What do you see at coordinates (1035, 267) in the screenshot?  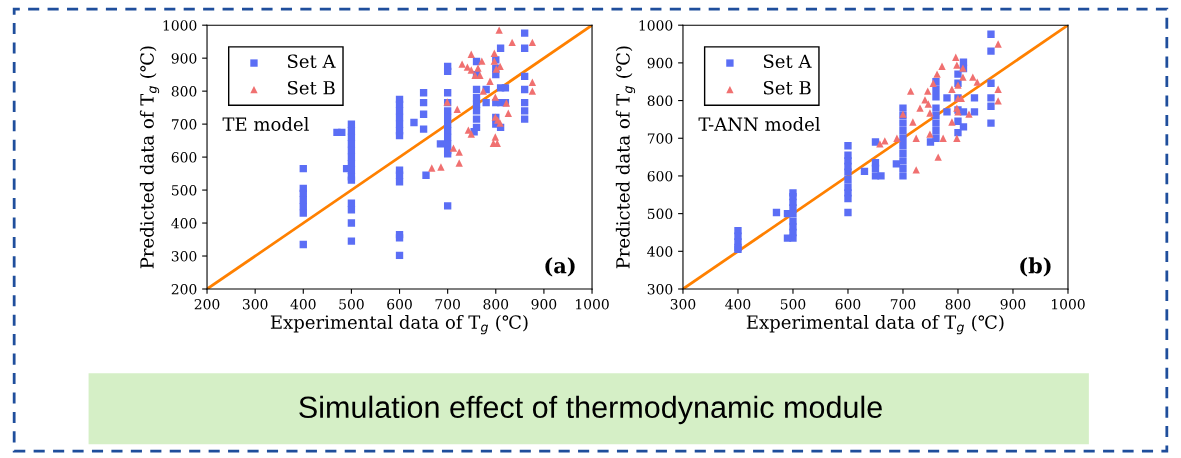 I see `annotation: (b)` at bounding box center [1035, 267].